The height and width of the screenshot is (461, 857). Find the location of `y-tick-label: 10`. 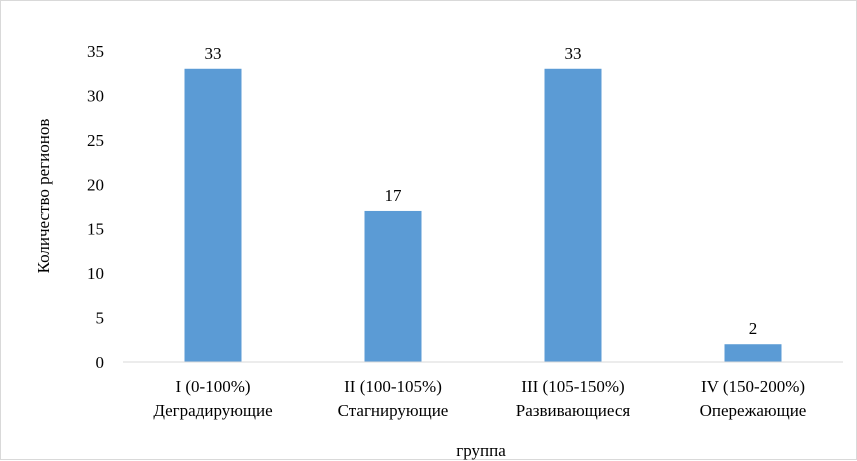

y-tick-label: 10 is located at coordinates (95, 273).